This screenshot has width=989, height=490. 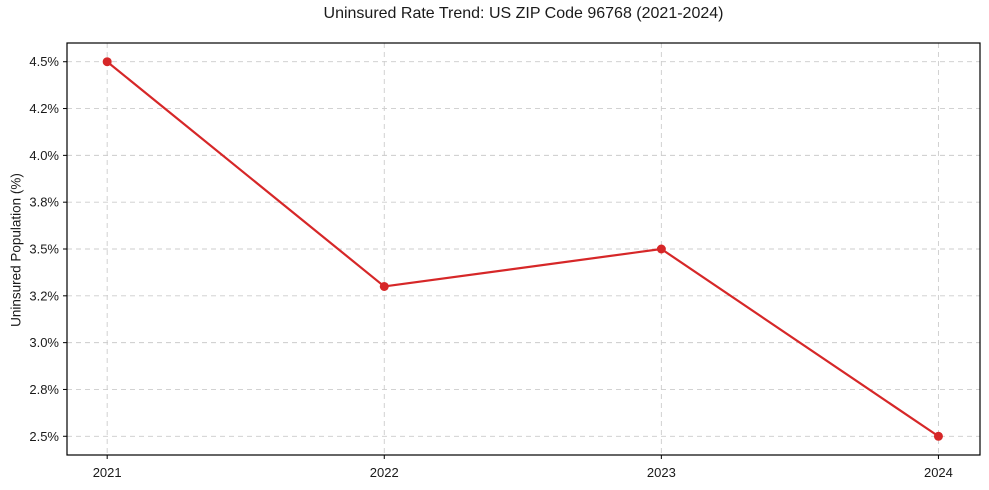 What do you see at coordinates (44, 342) in the screenshot?
I see `y-tick-label: 3.0%` at bounding box center [44, 342].